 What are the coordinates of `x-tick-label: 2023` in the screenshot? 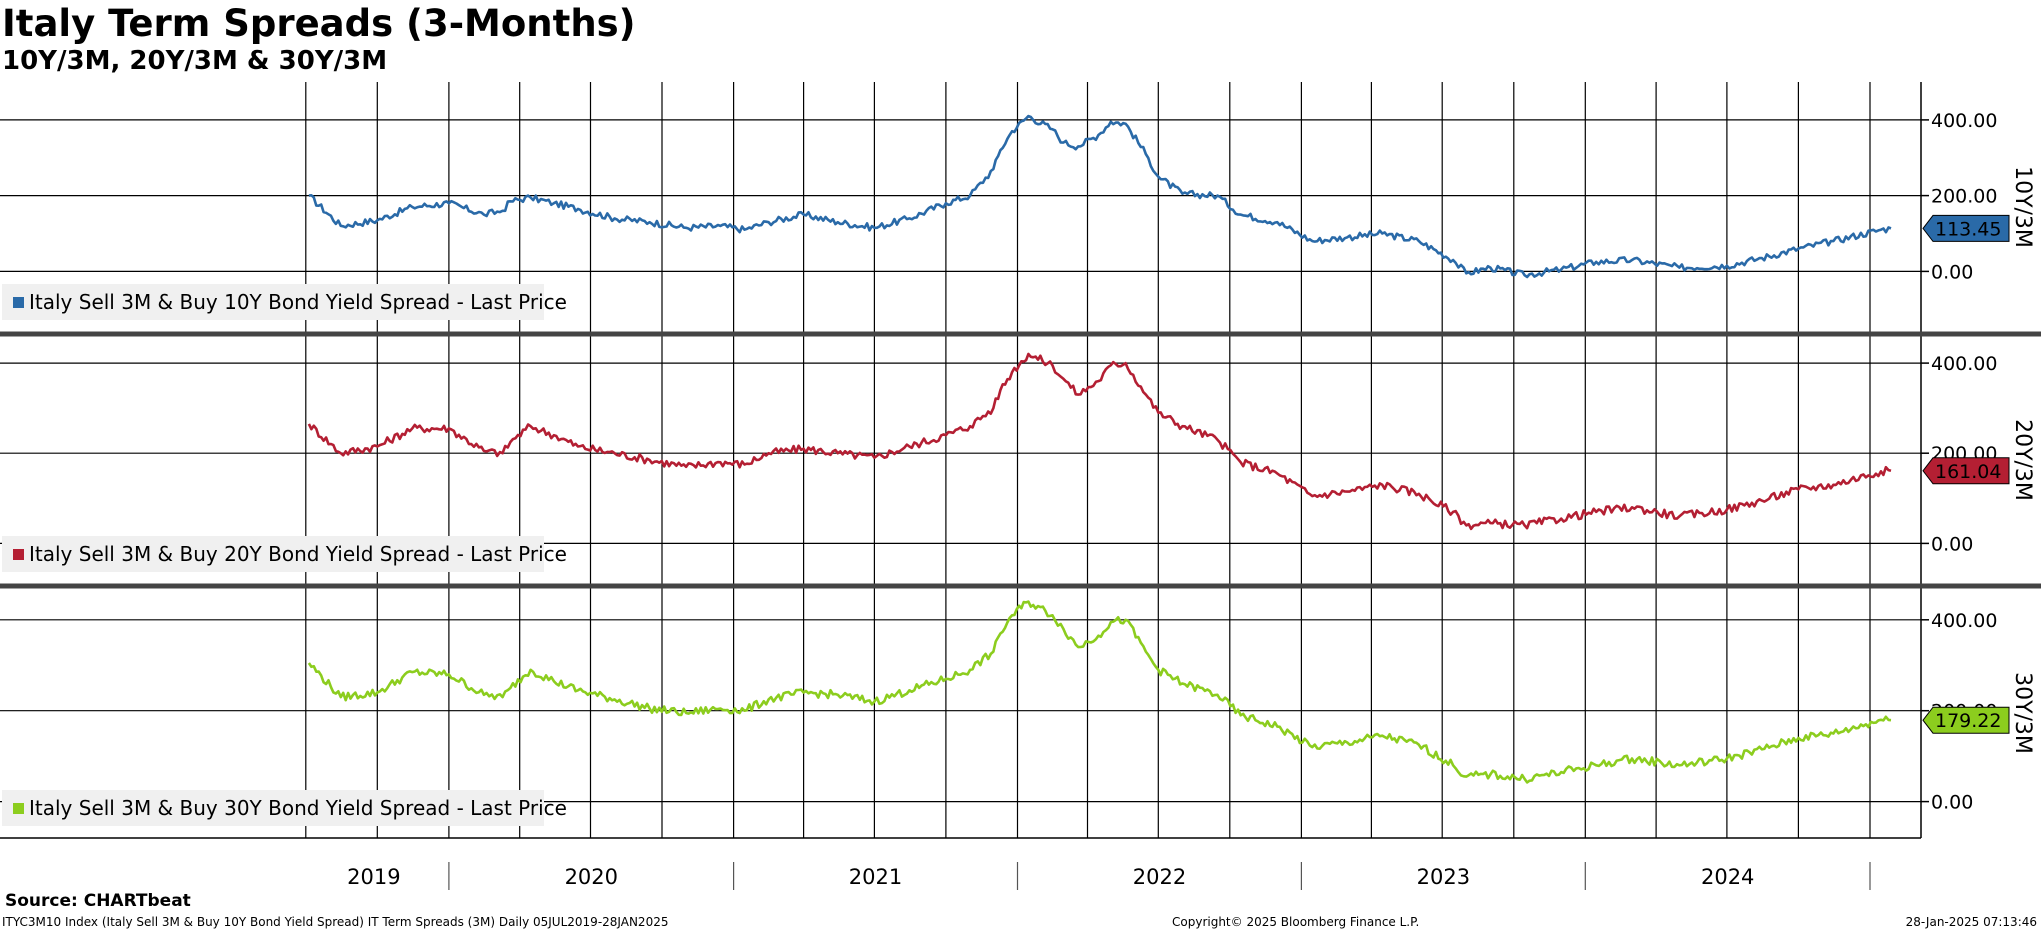 It's located at (1443, 877).